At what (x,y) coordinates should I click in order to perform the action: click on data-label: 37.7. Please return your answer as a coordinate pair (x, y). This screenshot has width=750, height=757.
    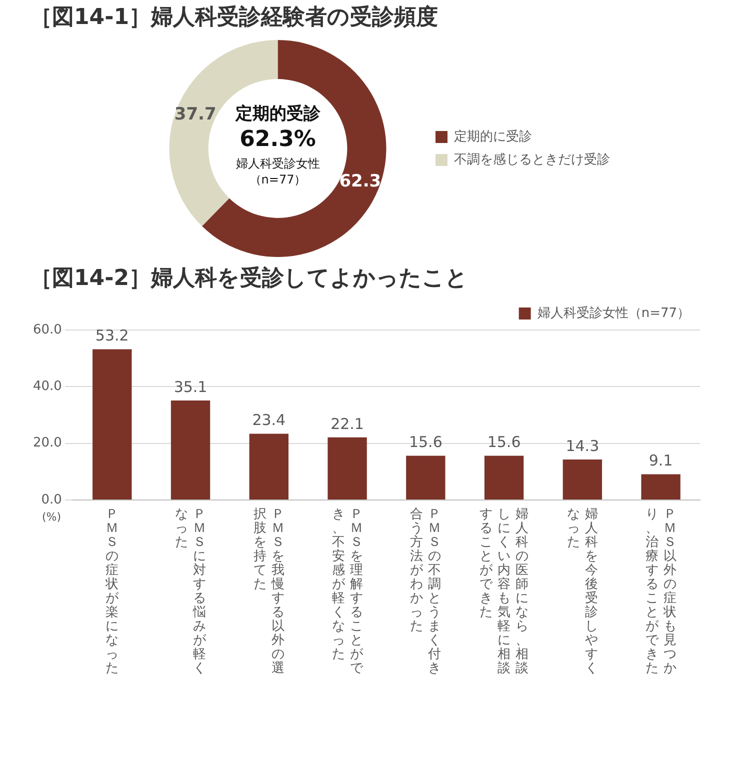
    Looking at the image, I should click on (195, 114).